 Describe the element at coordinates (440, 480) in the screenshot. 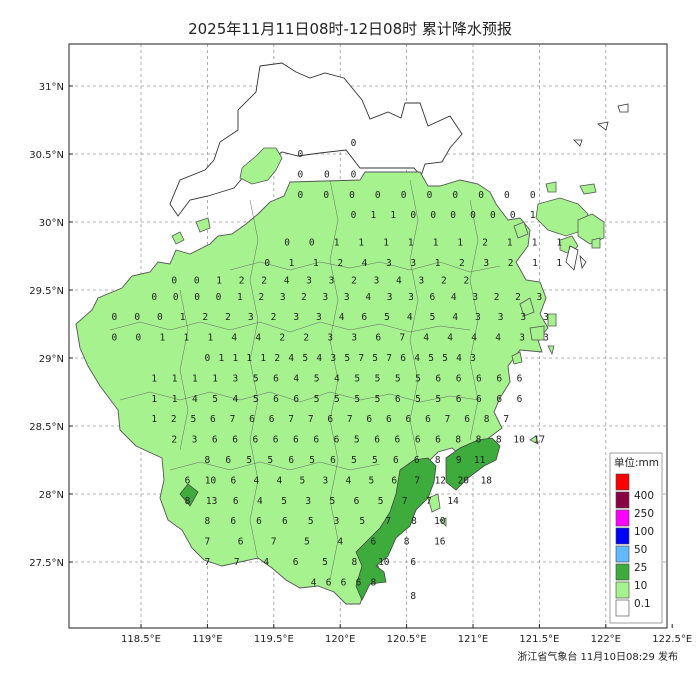

I see `precip-value: 12` at that location.